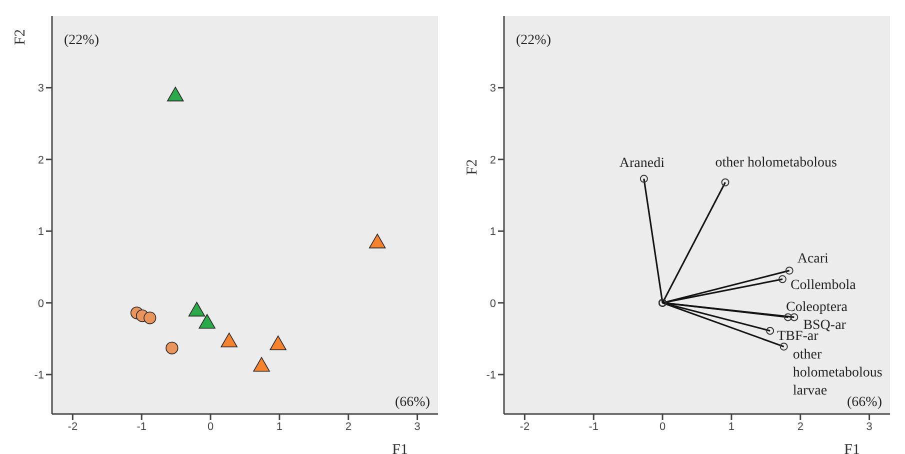 This screenshot has width=905, height=454. What do you see at coordinates (642, 163) in the screenshot?
I see `series-label: Aranedi` at bounding box center [642, 163].